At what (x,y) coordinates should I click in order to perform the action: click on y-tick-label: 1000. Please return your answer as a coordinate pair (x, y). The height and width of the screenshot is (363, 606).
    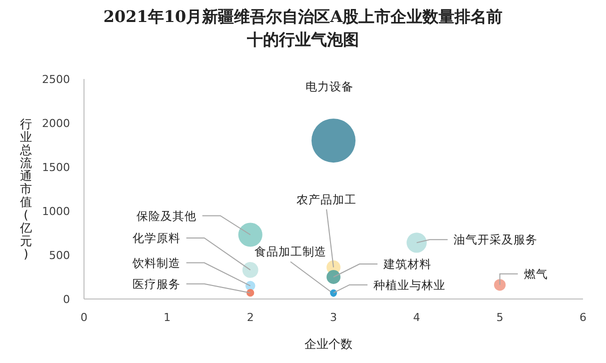
    Looking at the image, I should click on (56, 211).